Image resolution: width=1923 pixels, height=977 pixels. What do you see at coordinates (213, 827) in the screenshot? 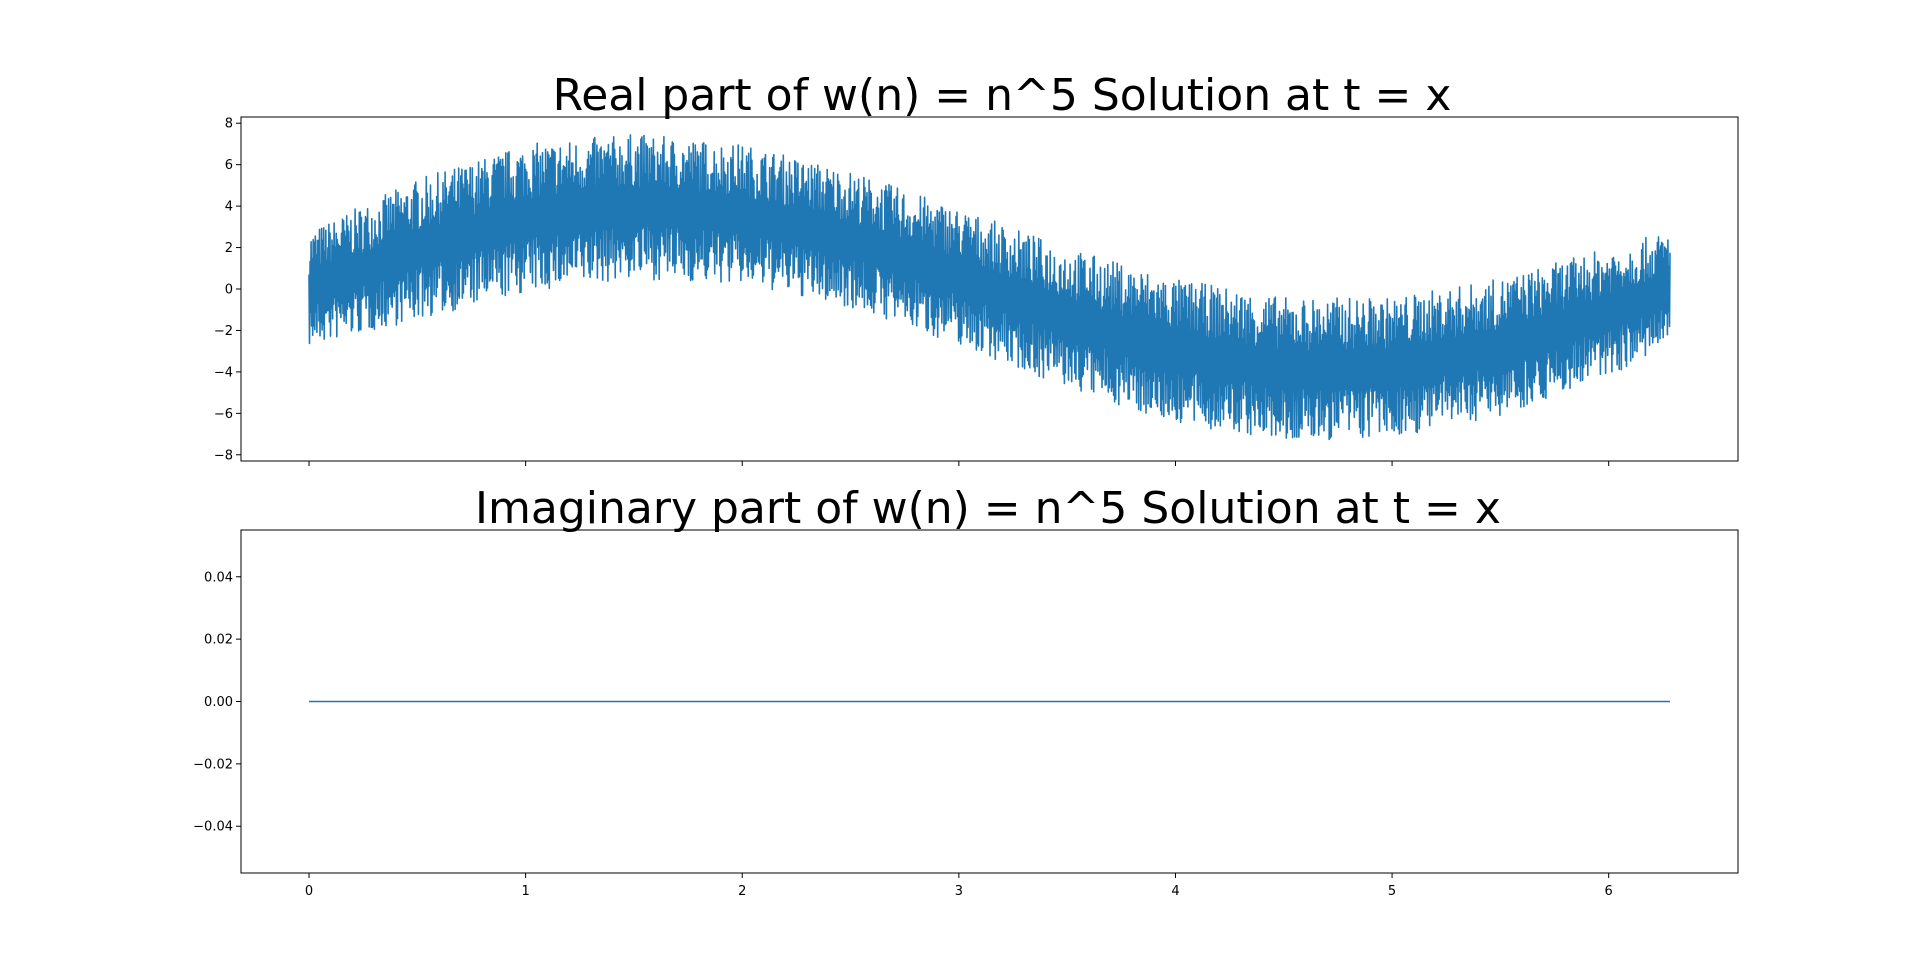
I see `y-tick-label: −0.04` at bounding box center [213, 827].